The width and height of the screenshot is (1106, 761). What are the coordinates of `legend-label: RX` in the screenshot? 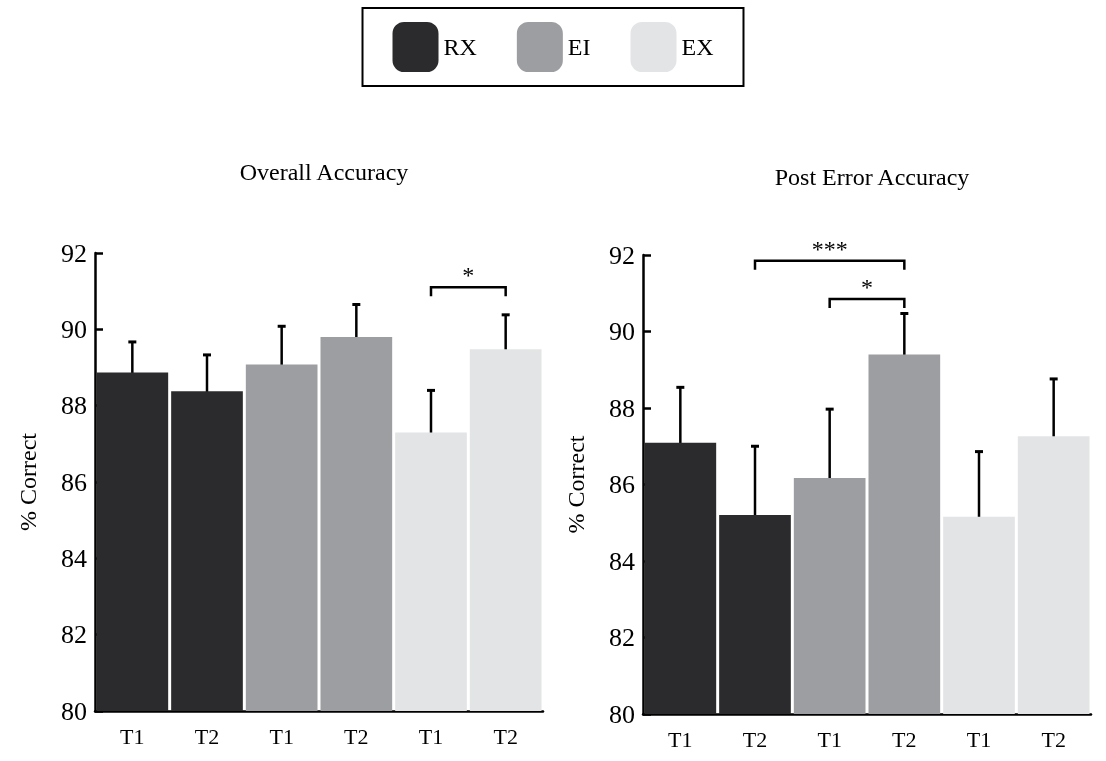 It's located at (460, 47).